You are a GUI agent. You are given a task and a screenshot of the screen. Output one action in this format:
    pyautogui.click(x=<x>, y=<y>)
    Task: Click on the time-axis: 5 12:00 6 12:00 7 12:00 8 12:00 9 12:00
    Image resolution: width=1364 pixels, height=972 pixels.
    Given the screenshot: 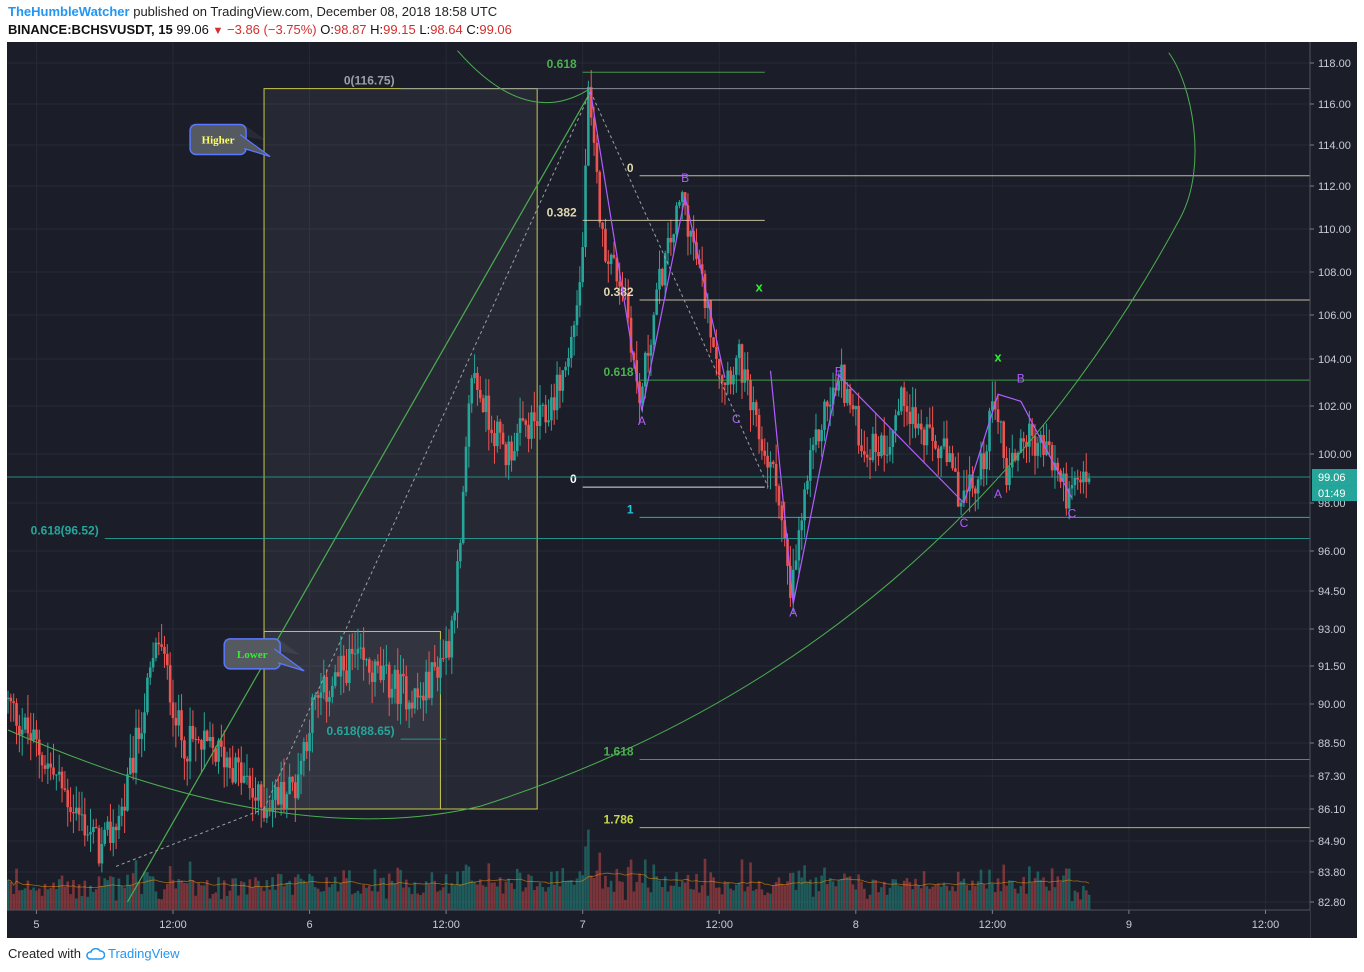 What is the action you would take?
    pyautogui.click(x=658, y=923)
    